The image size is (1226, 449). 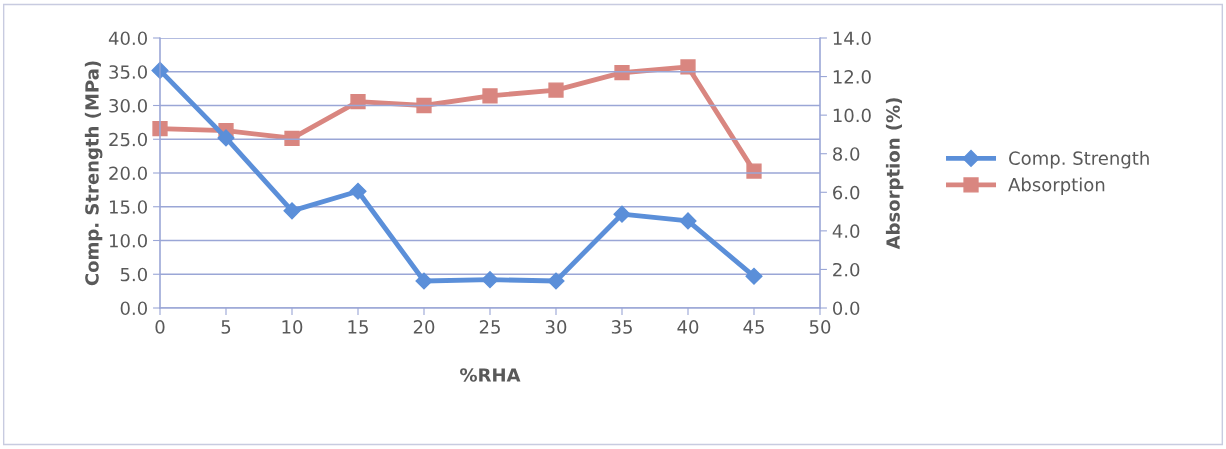 I want to click on y2-axis-title: Absorption (%), so click(x=894, y=174).